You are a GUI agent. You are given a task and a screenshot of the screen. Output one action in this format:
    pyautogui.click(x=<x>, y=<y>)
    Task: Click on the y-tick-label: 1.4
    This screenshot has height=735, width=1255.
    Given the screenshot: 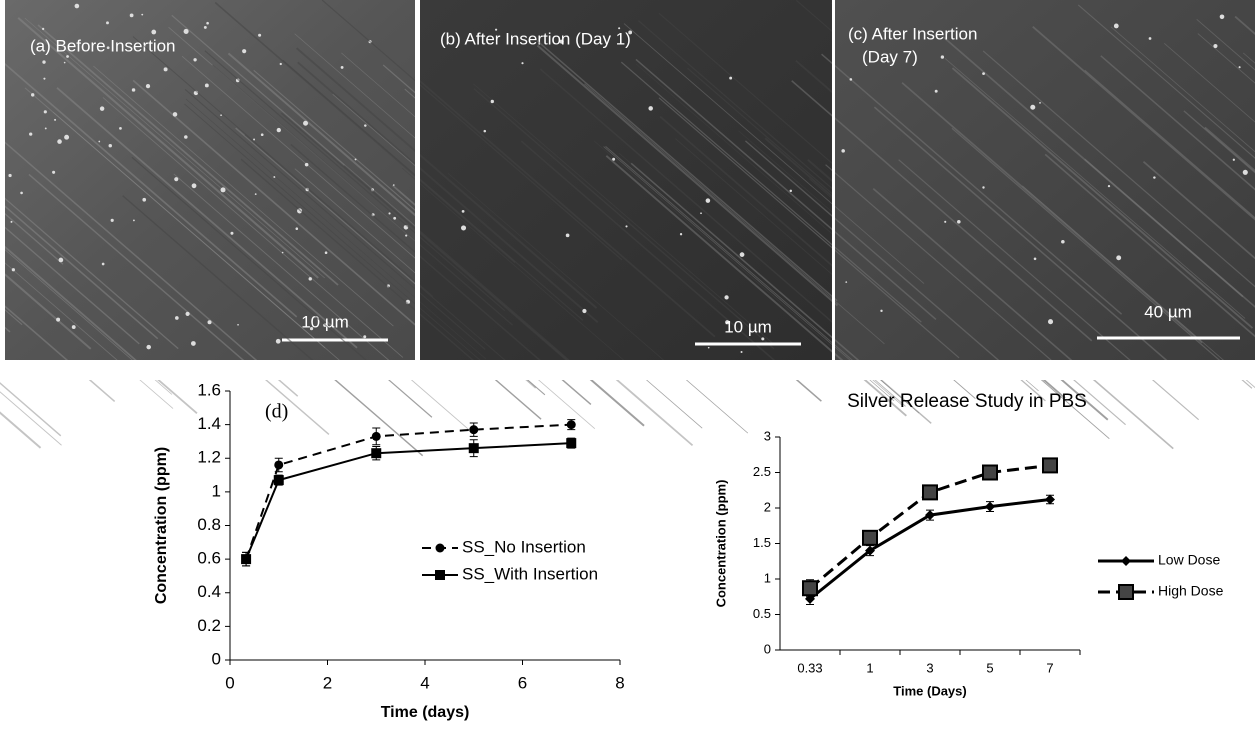 What is the action you would take?
    pyautogui.click(x=209, y=423)
    